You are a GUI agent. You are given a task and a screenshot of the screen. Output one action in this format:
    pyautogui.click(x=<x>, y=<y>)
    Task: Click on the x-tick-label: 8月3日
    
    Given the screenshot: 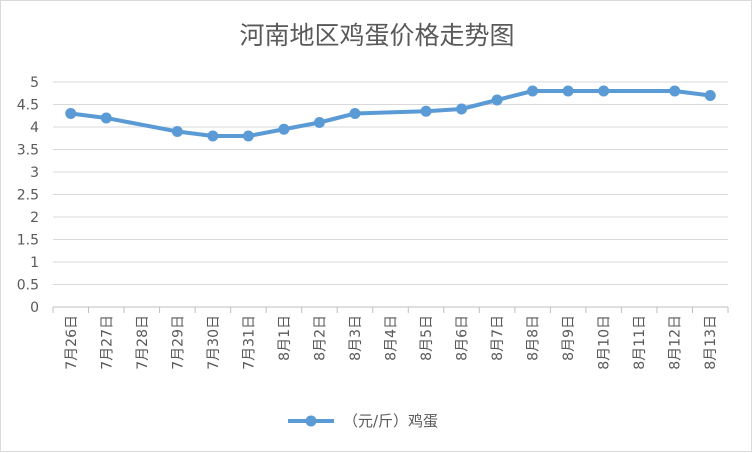 What is the action you would take?
    pyautogui.click(x=356, y=338)
    